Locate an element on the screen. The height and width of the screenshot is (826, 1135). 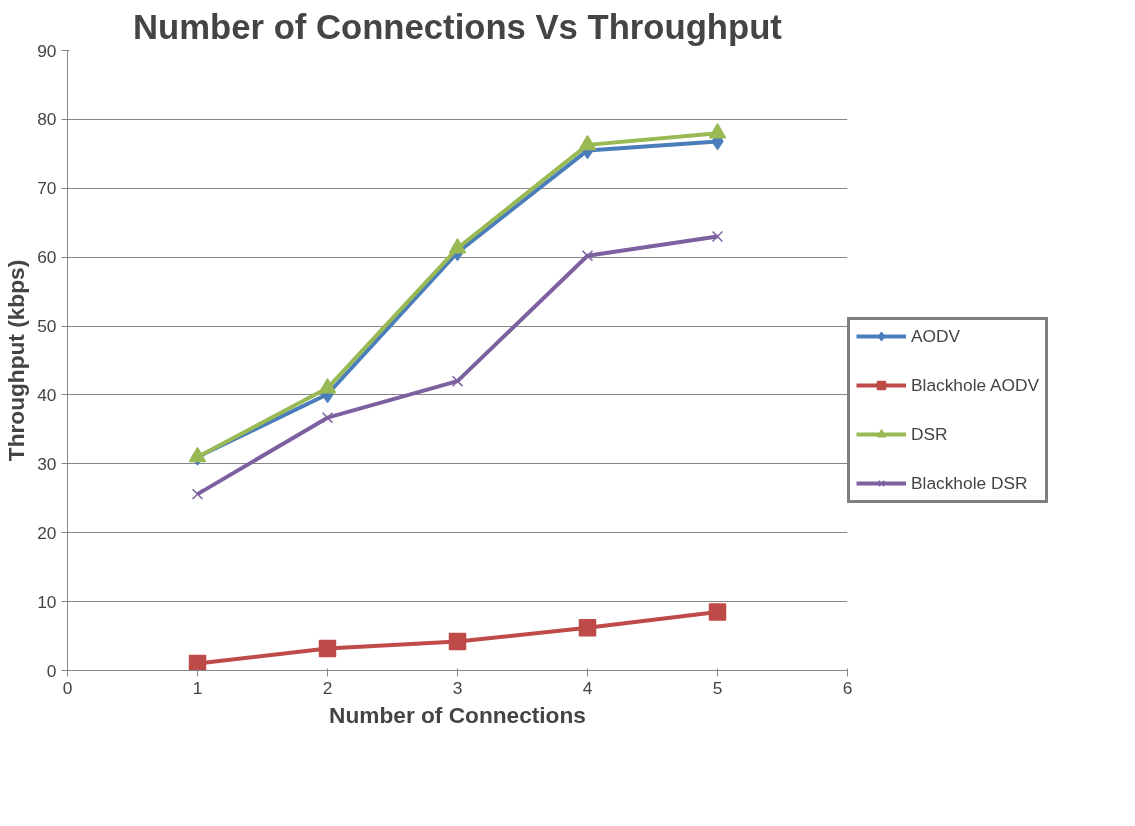
y-tick-label: 30 is located at coordinates (47, 463).